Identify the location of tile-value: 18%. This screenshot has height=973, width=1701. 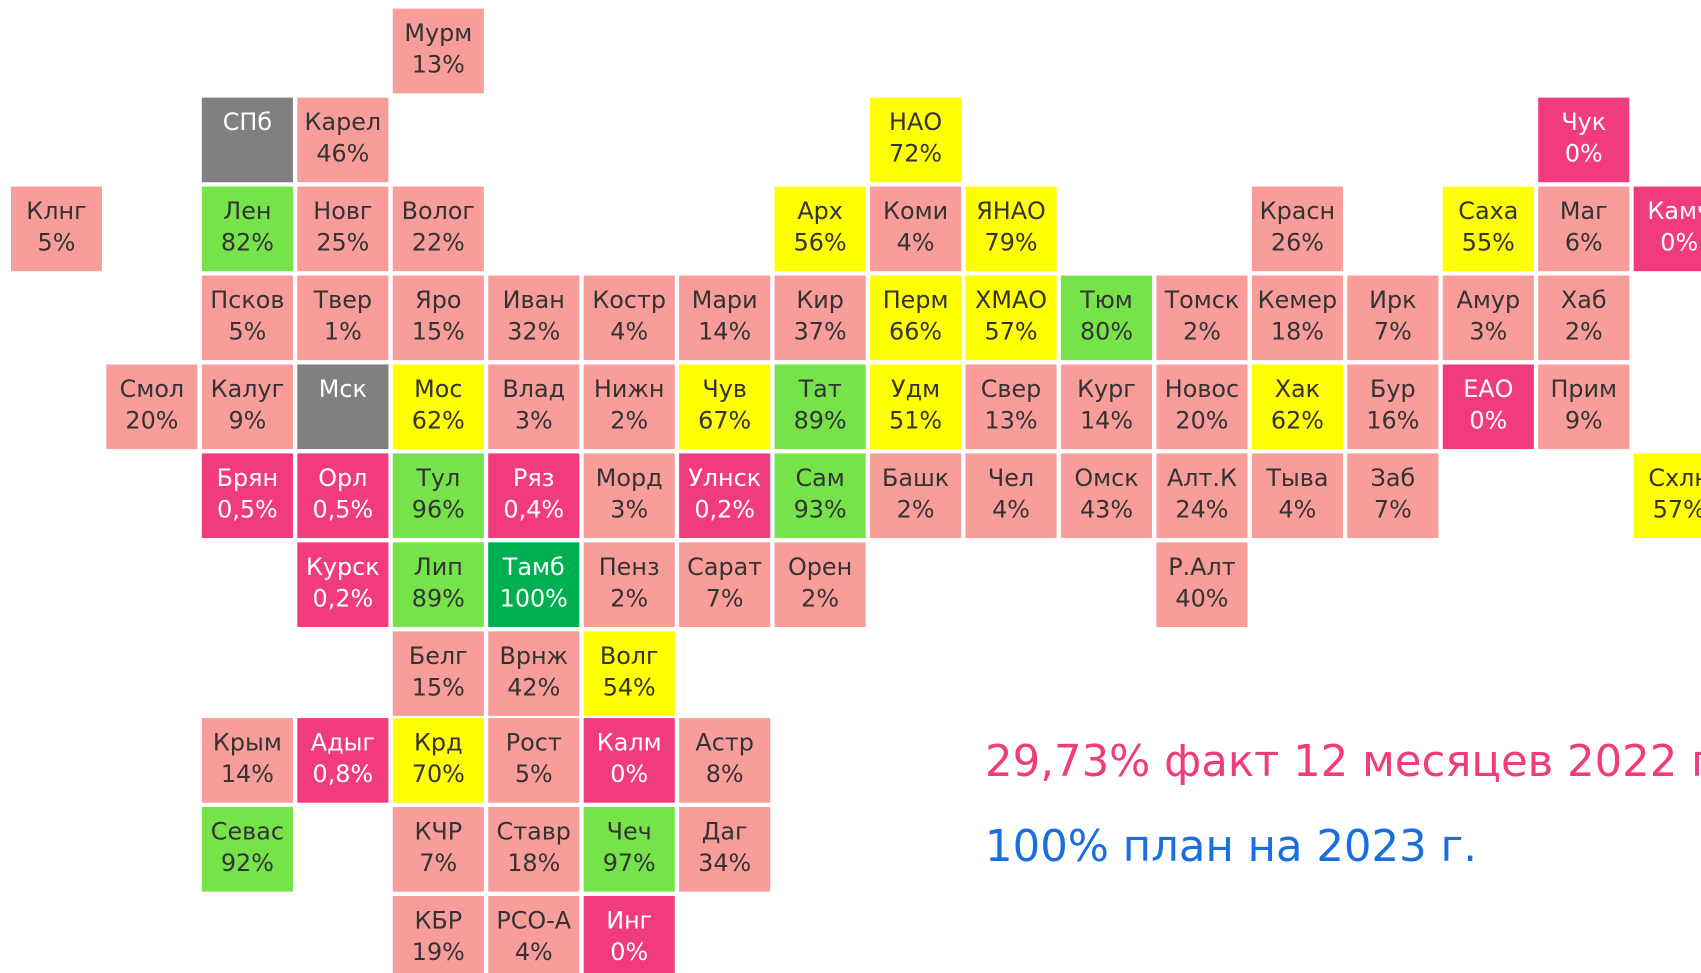
(533, 863).